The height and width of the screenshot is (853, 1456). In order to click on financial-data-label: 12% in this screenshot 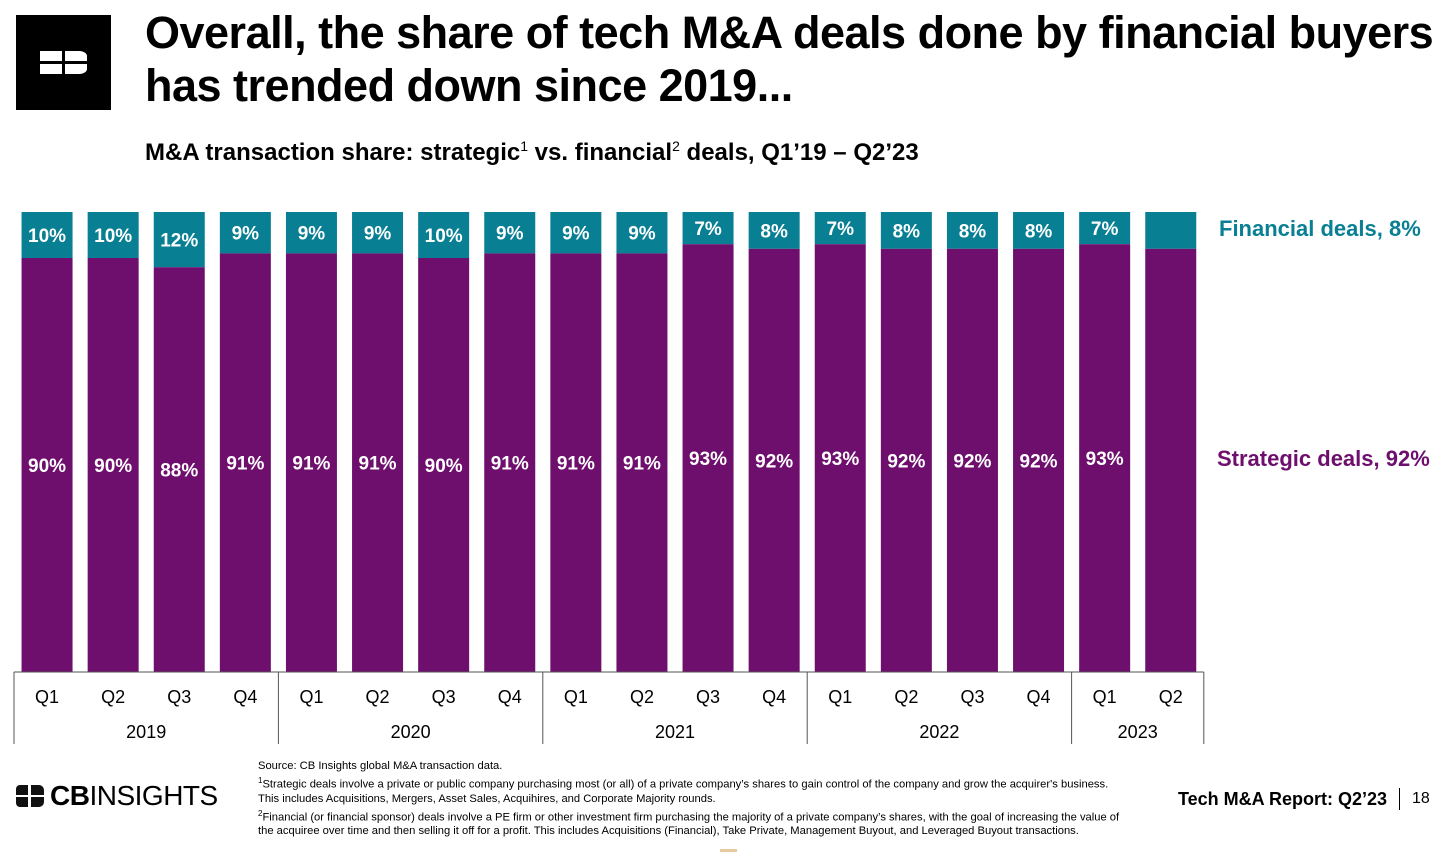, I will do `click(179, 241)`.